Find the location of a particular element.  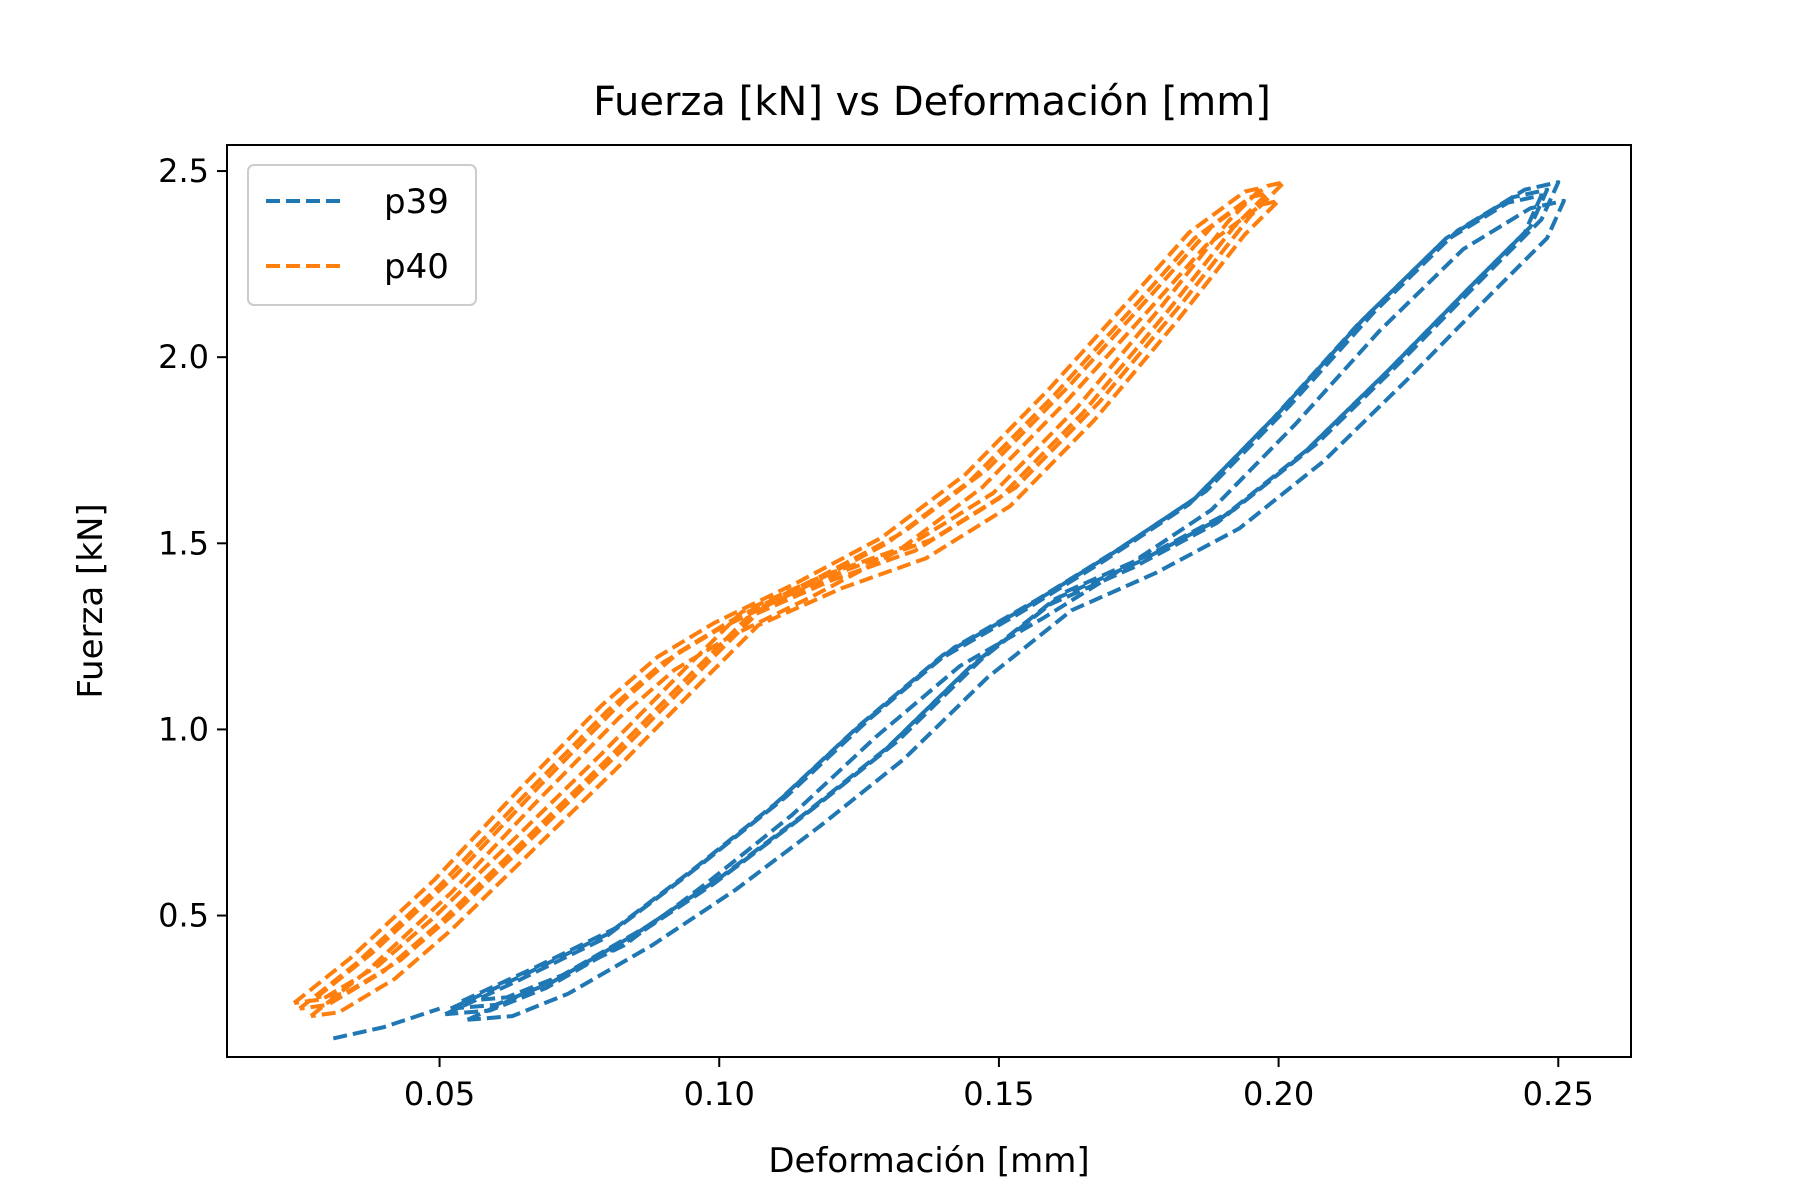

y-axis-label: Fuerza [kN] is located at coordinates (91, 600).